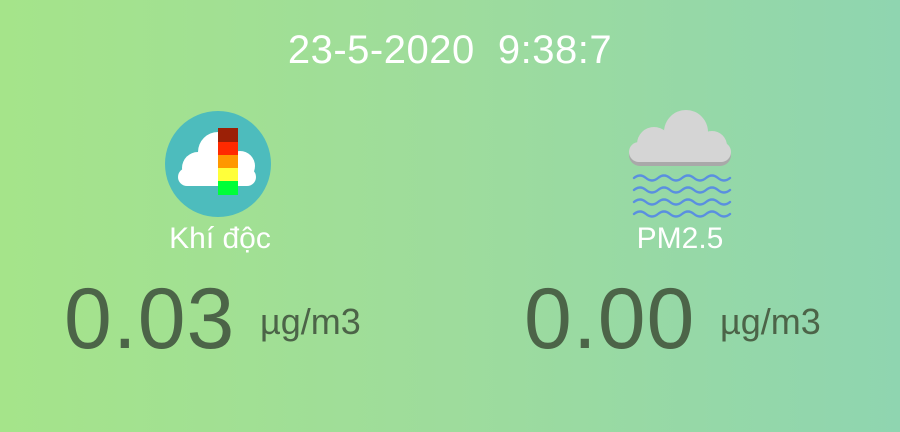 This screenshot has height=432, width=900. I want to click on toxic-gas-value: 0.03, so click(150, 319).